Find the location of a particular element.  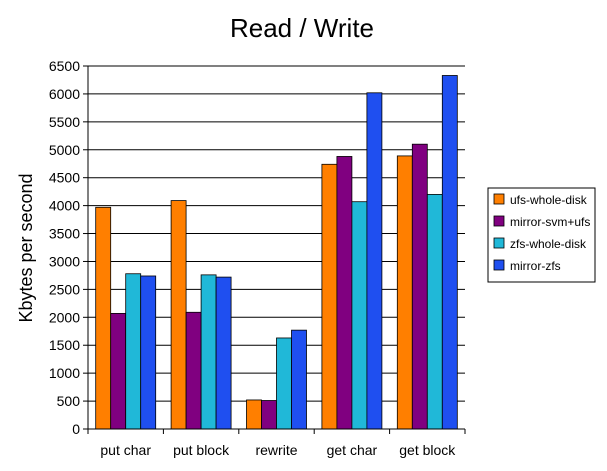

y-tick-label: 6500 is located at coordinates (64, 66).